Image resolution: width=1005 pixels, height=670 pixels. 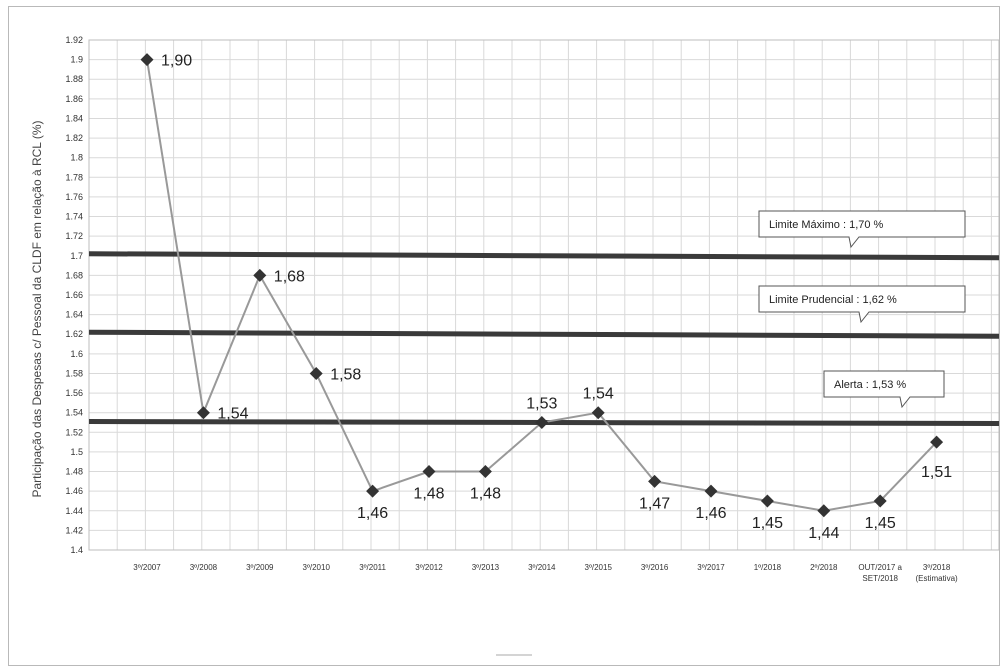 I want to click on y-tick-label: 1.82, so click(x=74, y=138).